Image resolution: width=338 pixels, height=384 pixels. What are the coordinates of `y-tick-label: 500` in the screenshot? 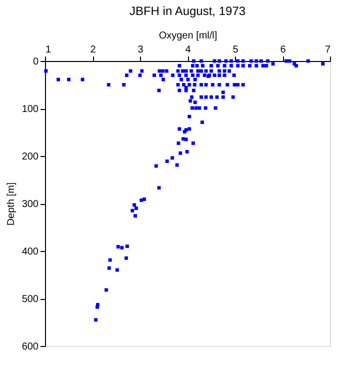 It's located at (30, 299).